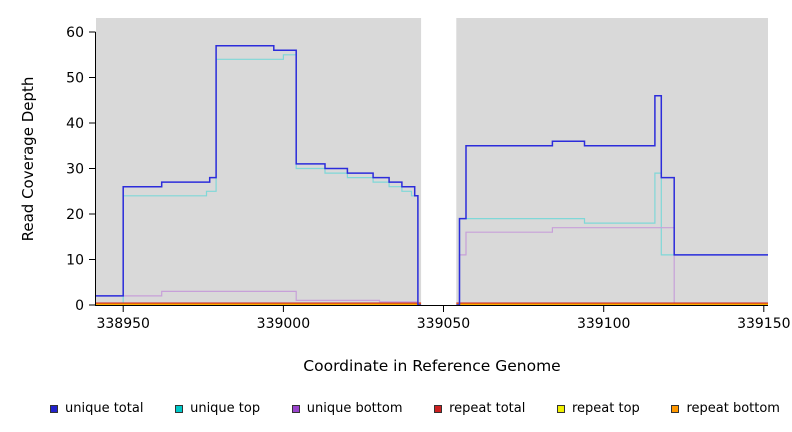 The image size is (792, 432). I want to click on x-tick-label: 339100, so click(603, 324).